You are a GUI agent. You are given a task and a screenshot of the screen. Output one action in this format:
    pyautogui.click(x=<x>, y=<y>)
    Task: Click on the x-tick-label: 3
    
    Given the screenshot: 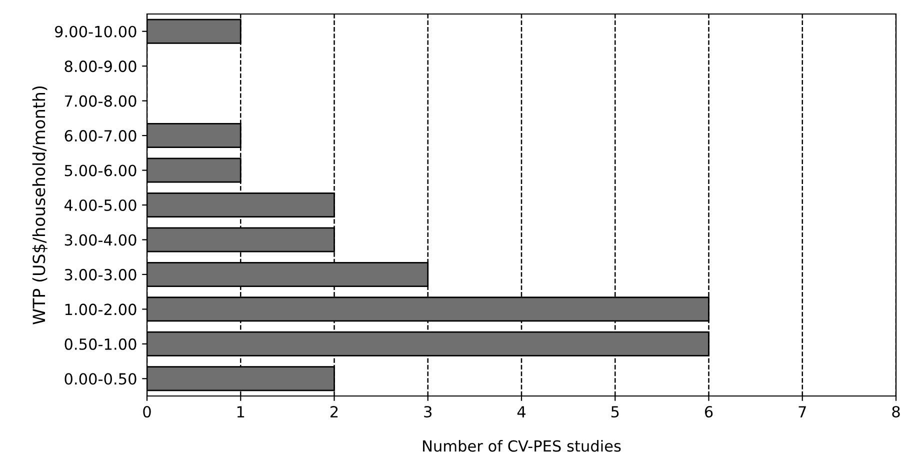 What is the action you would take?
    pyautogui.click(x=428, y=412)
    